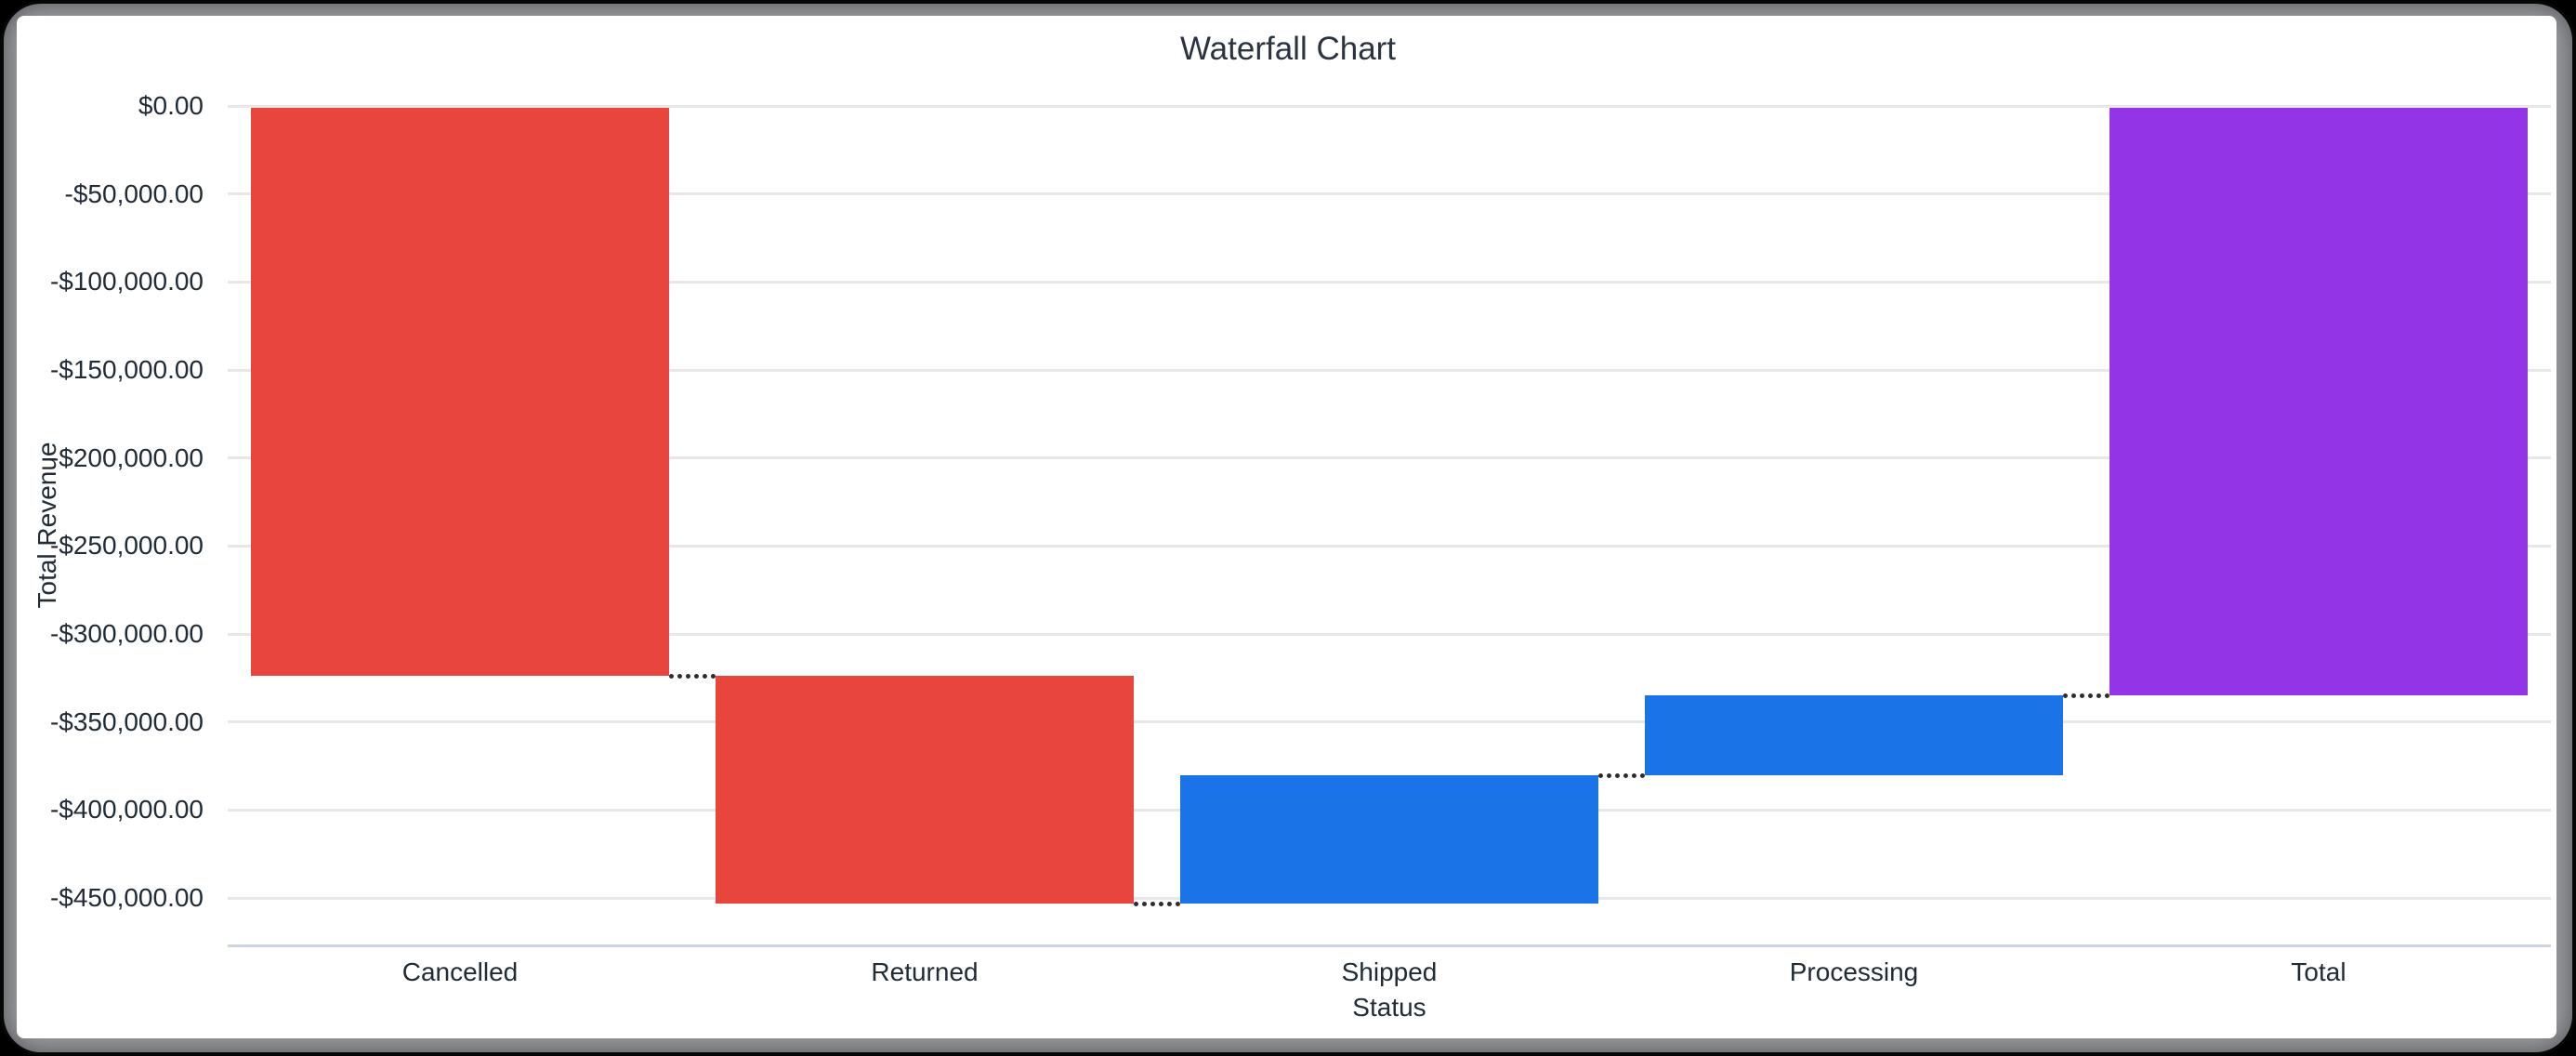 The image size is (2576, 1056). Describe the element at coordinates (1854, 971) in the screenshot. I see `x-tick-label: Processing` at that location.